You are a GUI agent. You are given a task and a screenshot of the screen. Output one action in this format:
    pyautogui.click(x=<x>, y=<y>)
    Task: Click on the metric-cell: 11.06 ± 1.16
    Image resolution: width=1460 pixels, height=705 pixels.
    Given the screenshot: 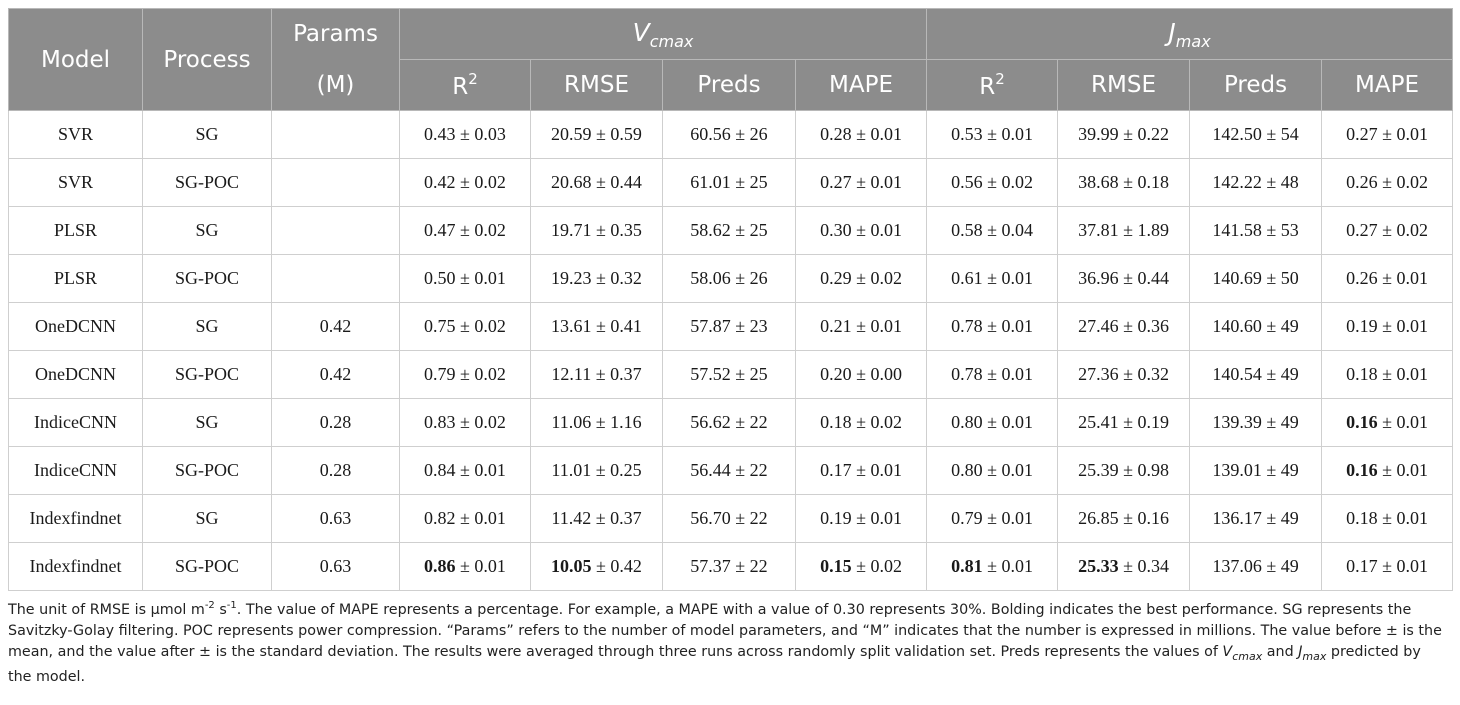 What is the action you would take?
    pyautogui.click(x=596, y=422)
    